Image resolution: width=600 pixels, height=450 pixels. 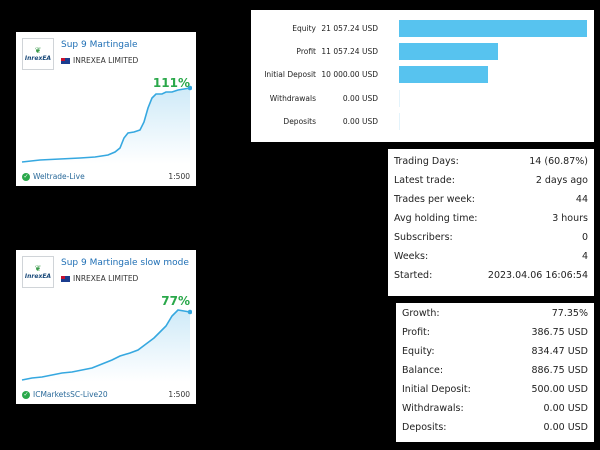 I want to click on stat-row-weeks: Weeks: 4, so click(x=491, y=256).